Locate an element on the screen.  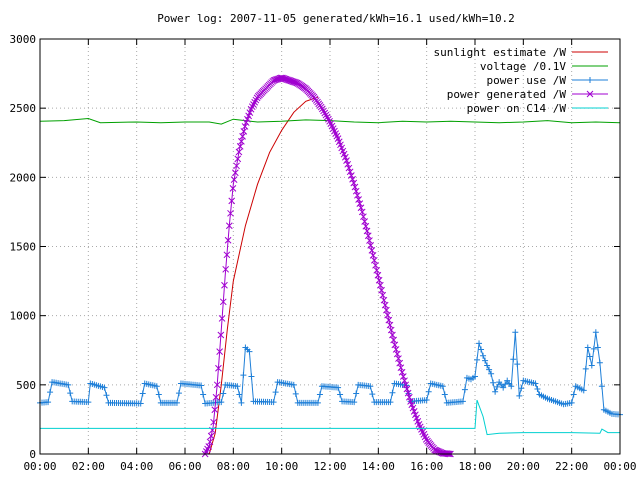
legend-entry: power generated /W is located at coordinates (527, 94).